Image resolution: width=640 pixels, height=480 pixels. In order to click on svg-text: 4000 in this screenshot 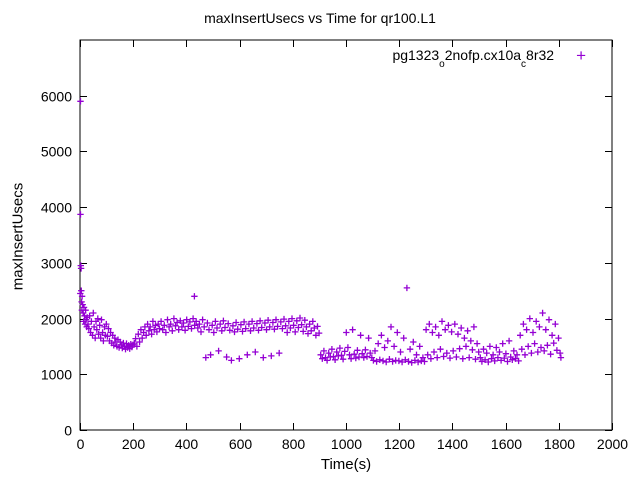, I will do `click(56, 208)`.